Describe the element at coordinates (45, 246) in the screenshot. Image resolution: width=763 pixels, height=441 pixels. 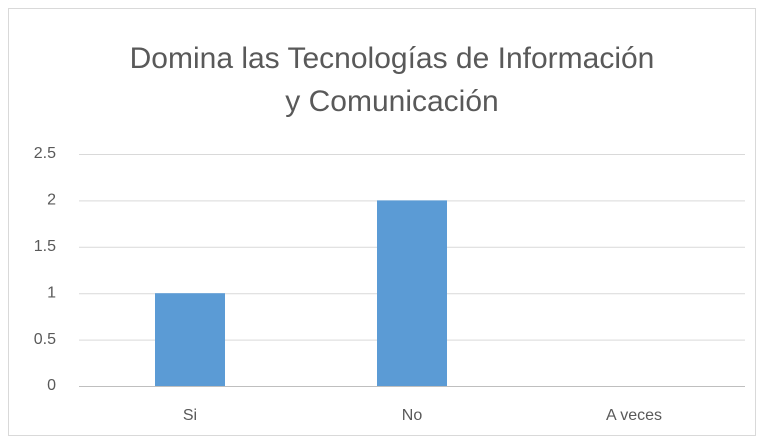
I see `y-tick-label: 1.5` at that location.